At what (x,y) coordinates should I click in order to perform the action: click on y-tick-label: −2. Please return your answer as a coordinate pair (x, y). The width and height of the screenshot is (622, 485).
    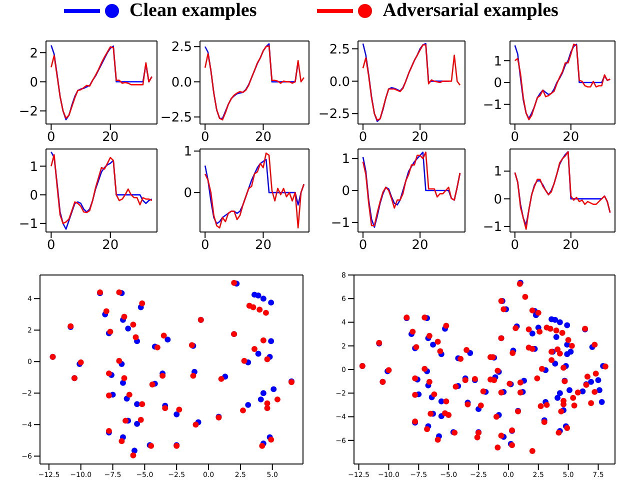
    Looking at the image, I should click on (28, 112).